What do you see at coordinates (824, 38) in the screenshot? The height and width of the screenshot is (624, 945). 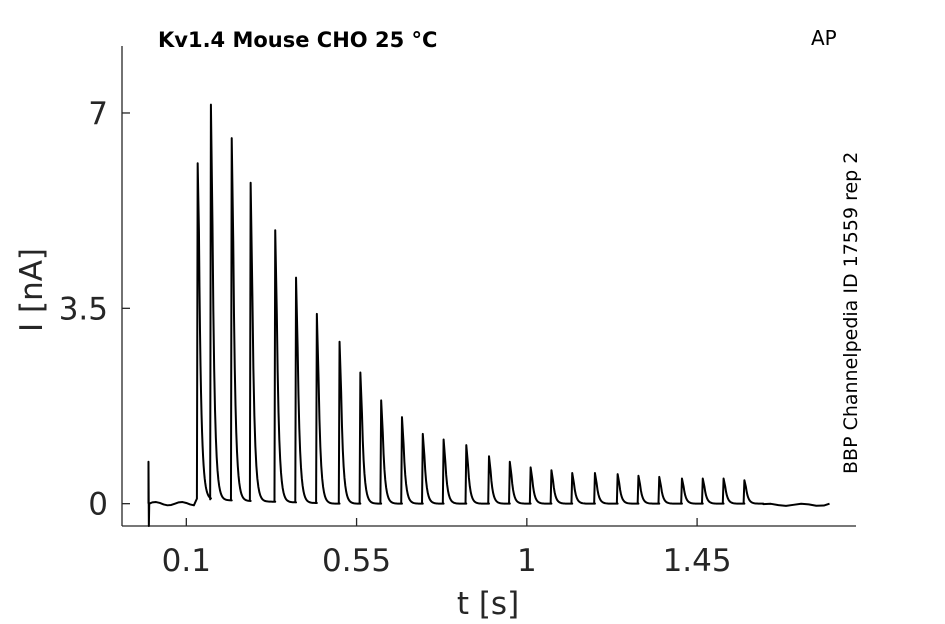 I see `protocol-label: AP` at bounding box center [824, 38].